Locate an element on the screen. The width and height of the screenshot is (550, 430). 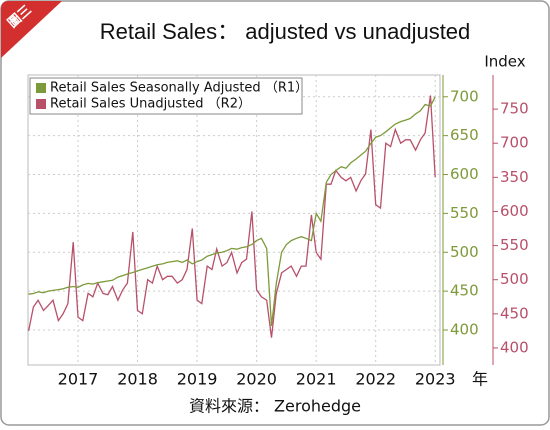
x-axis-label: 年 is located at coordinates (480, 379).